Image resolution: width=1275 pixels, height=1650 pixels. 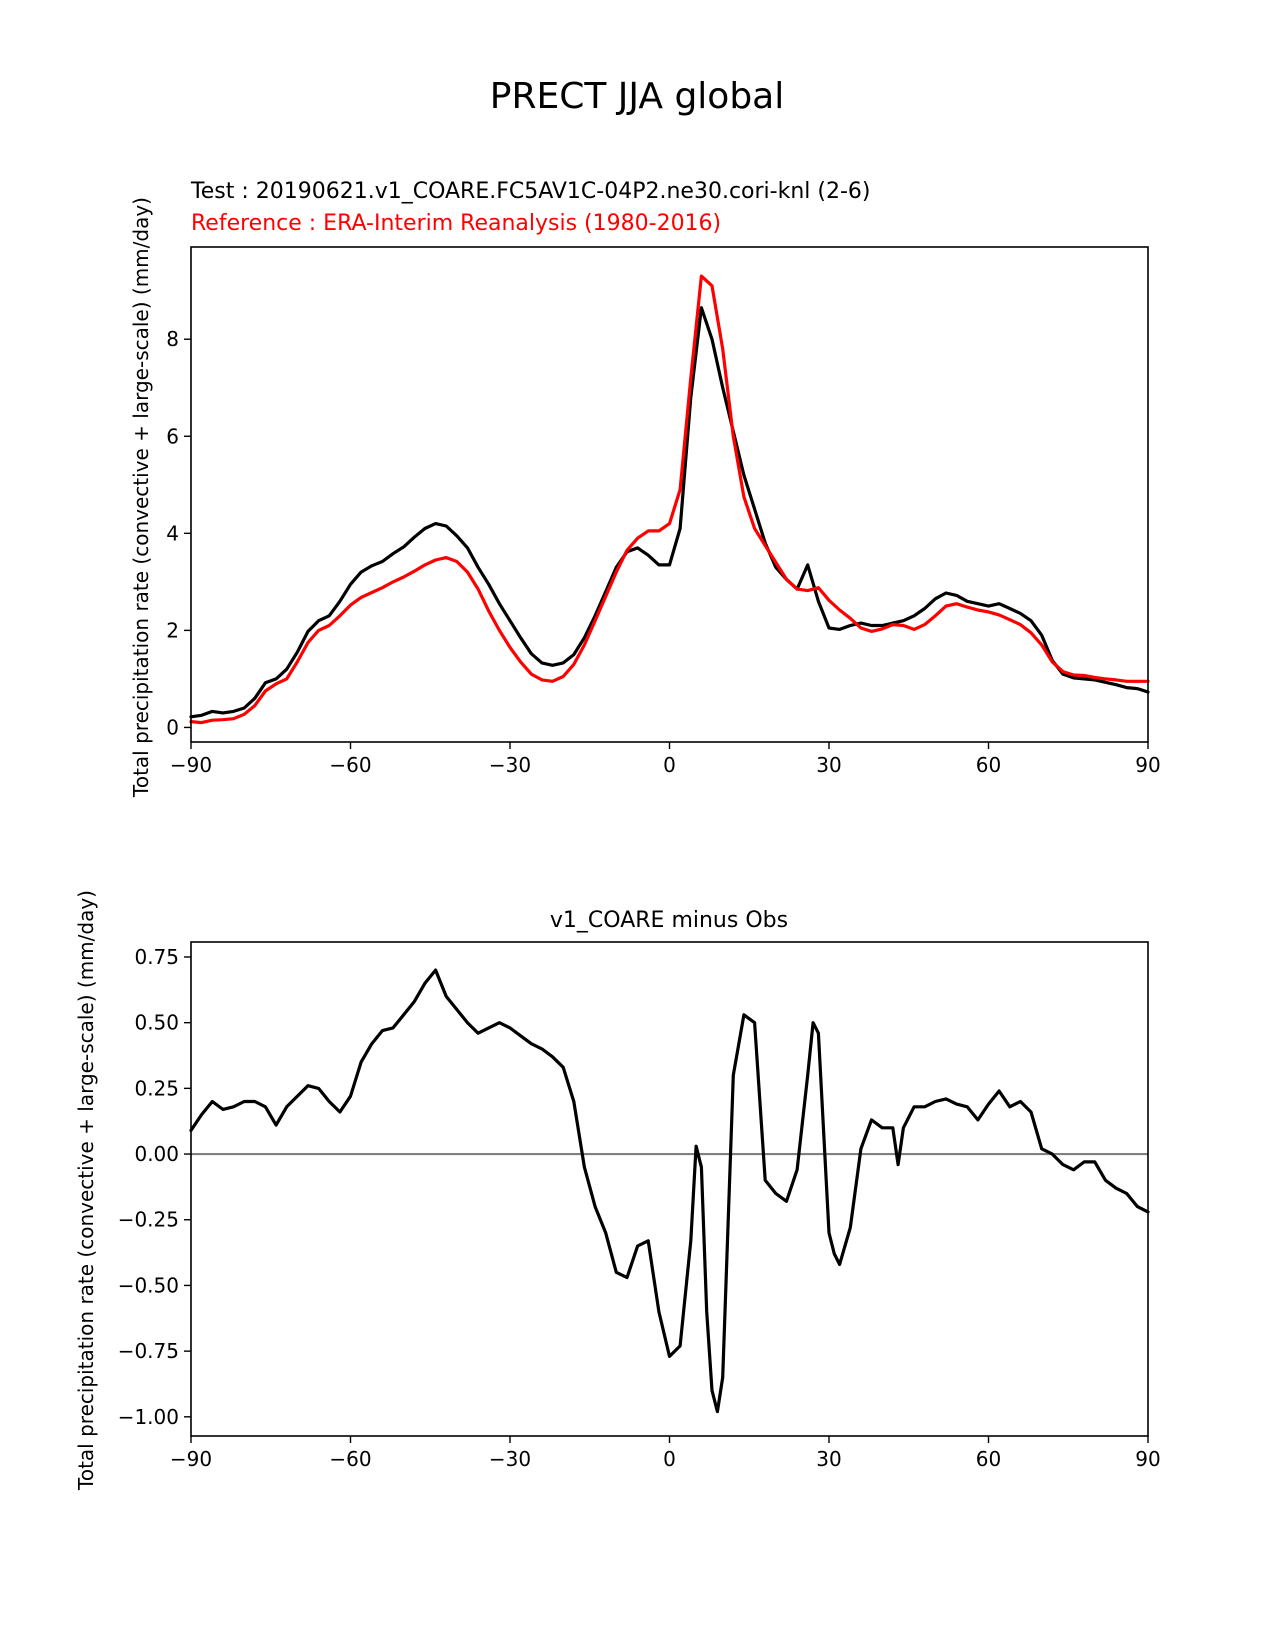 What do you see at coordinates (510, 1459) in the screenshot?
I see `bottom-x-tick-label: −30` at bounding box center [510, 1459].